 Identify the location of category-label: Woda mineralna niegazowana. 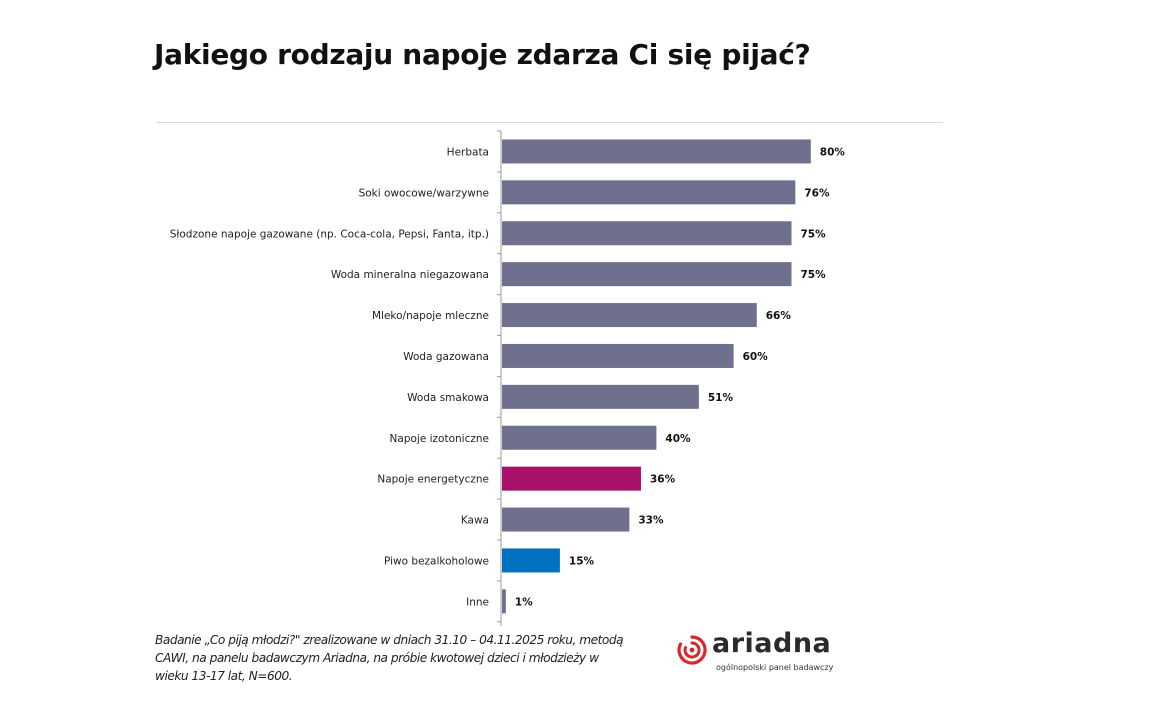
(410, 275).